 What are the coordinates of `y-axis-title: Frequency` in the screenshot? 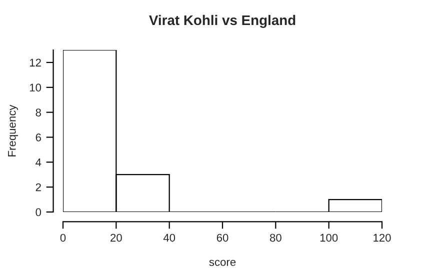 It's located at (13, 130).